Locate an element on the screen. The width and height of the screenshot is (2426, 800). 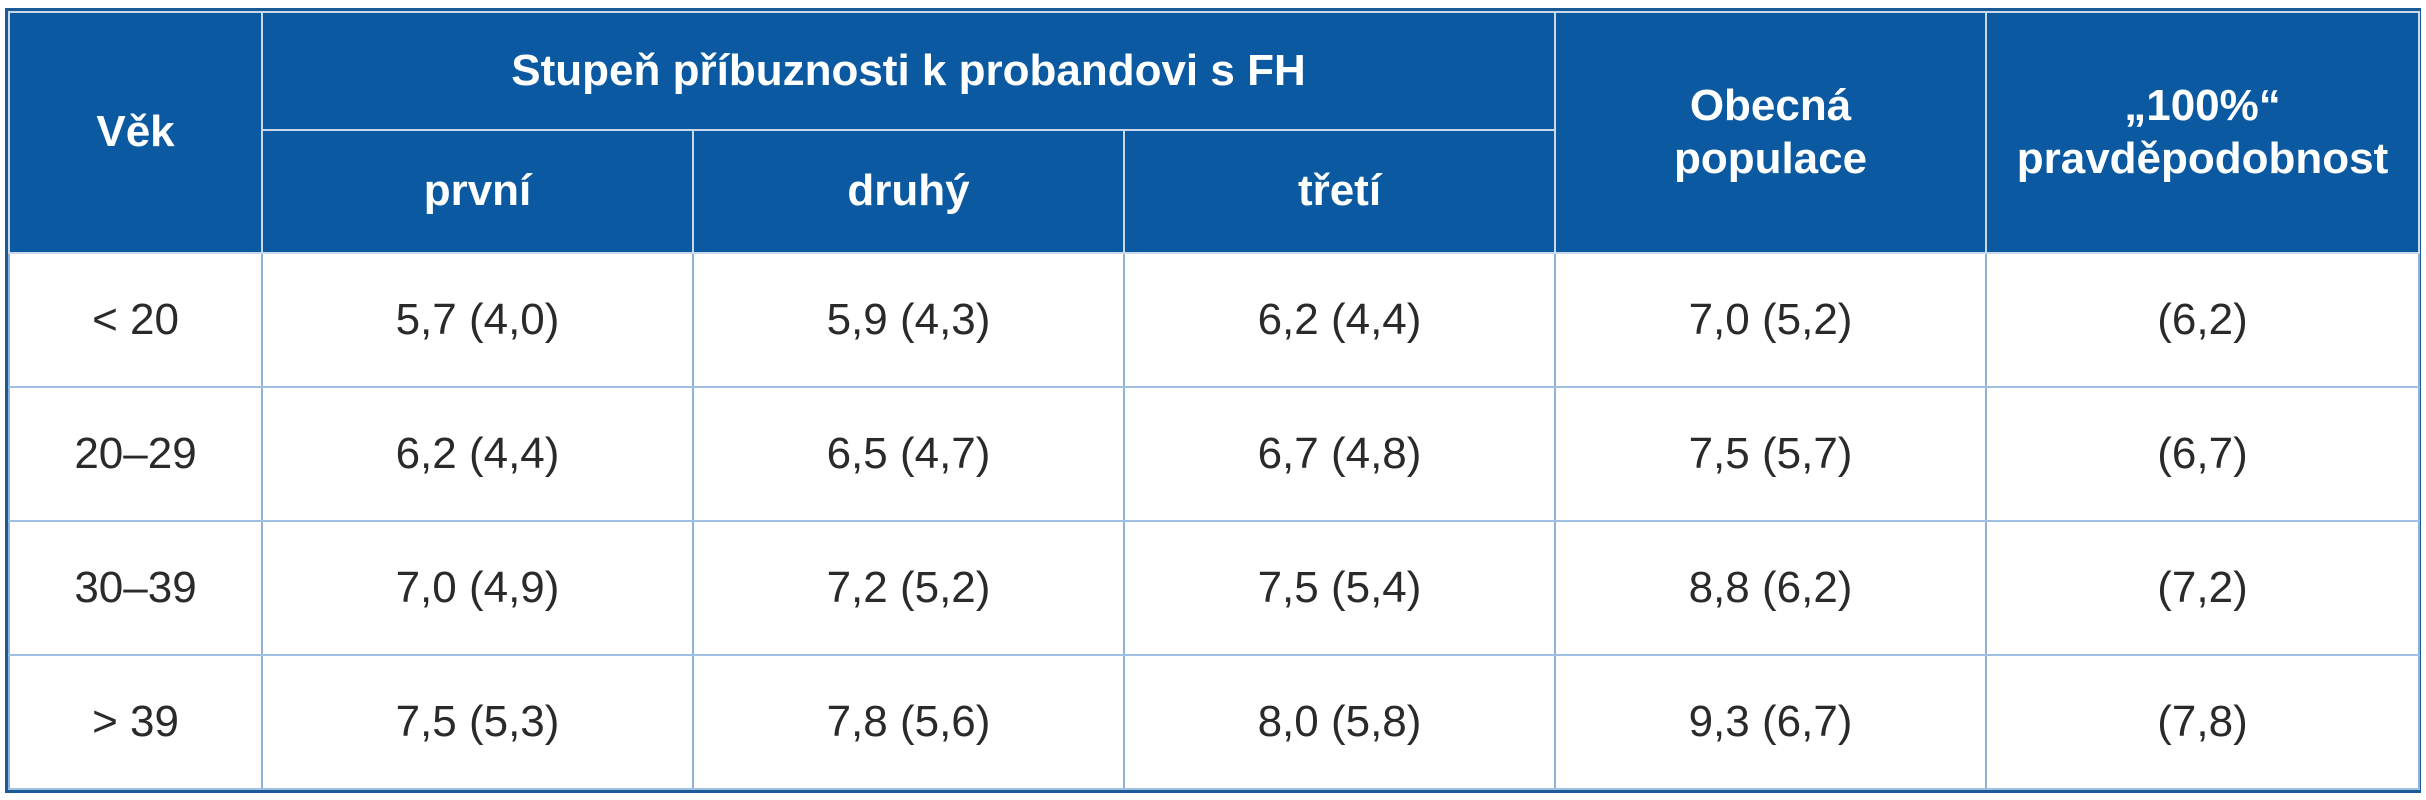
cell-general: 8,8 (6,2) is located at coordinates (1771, 588).